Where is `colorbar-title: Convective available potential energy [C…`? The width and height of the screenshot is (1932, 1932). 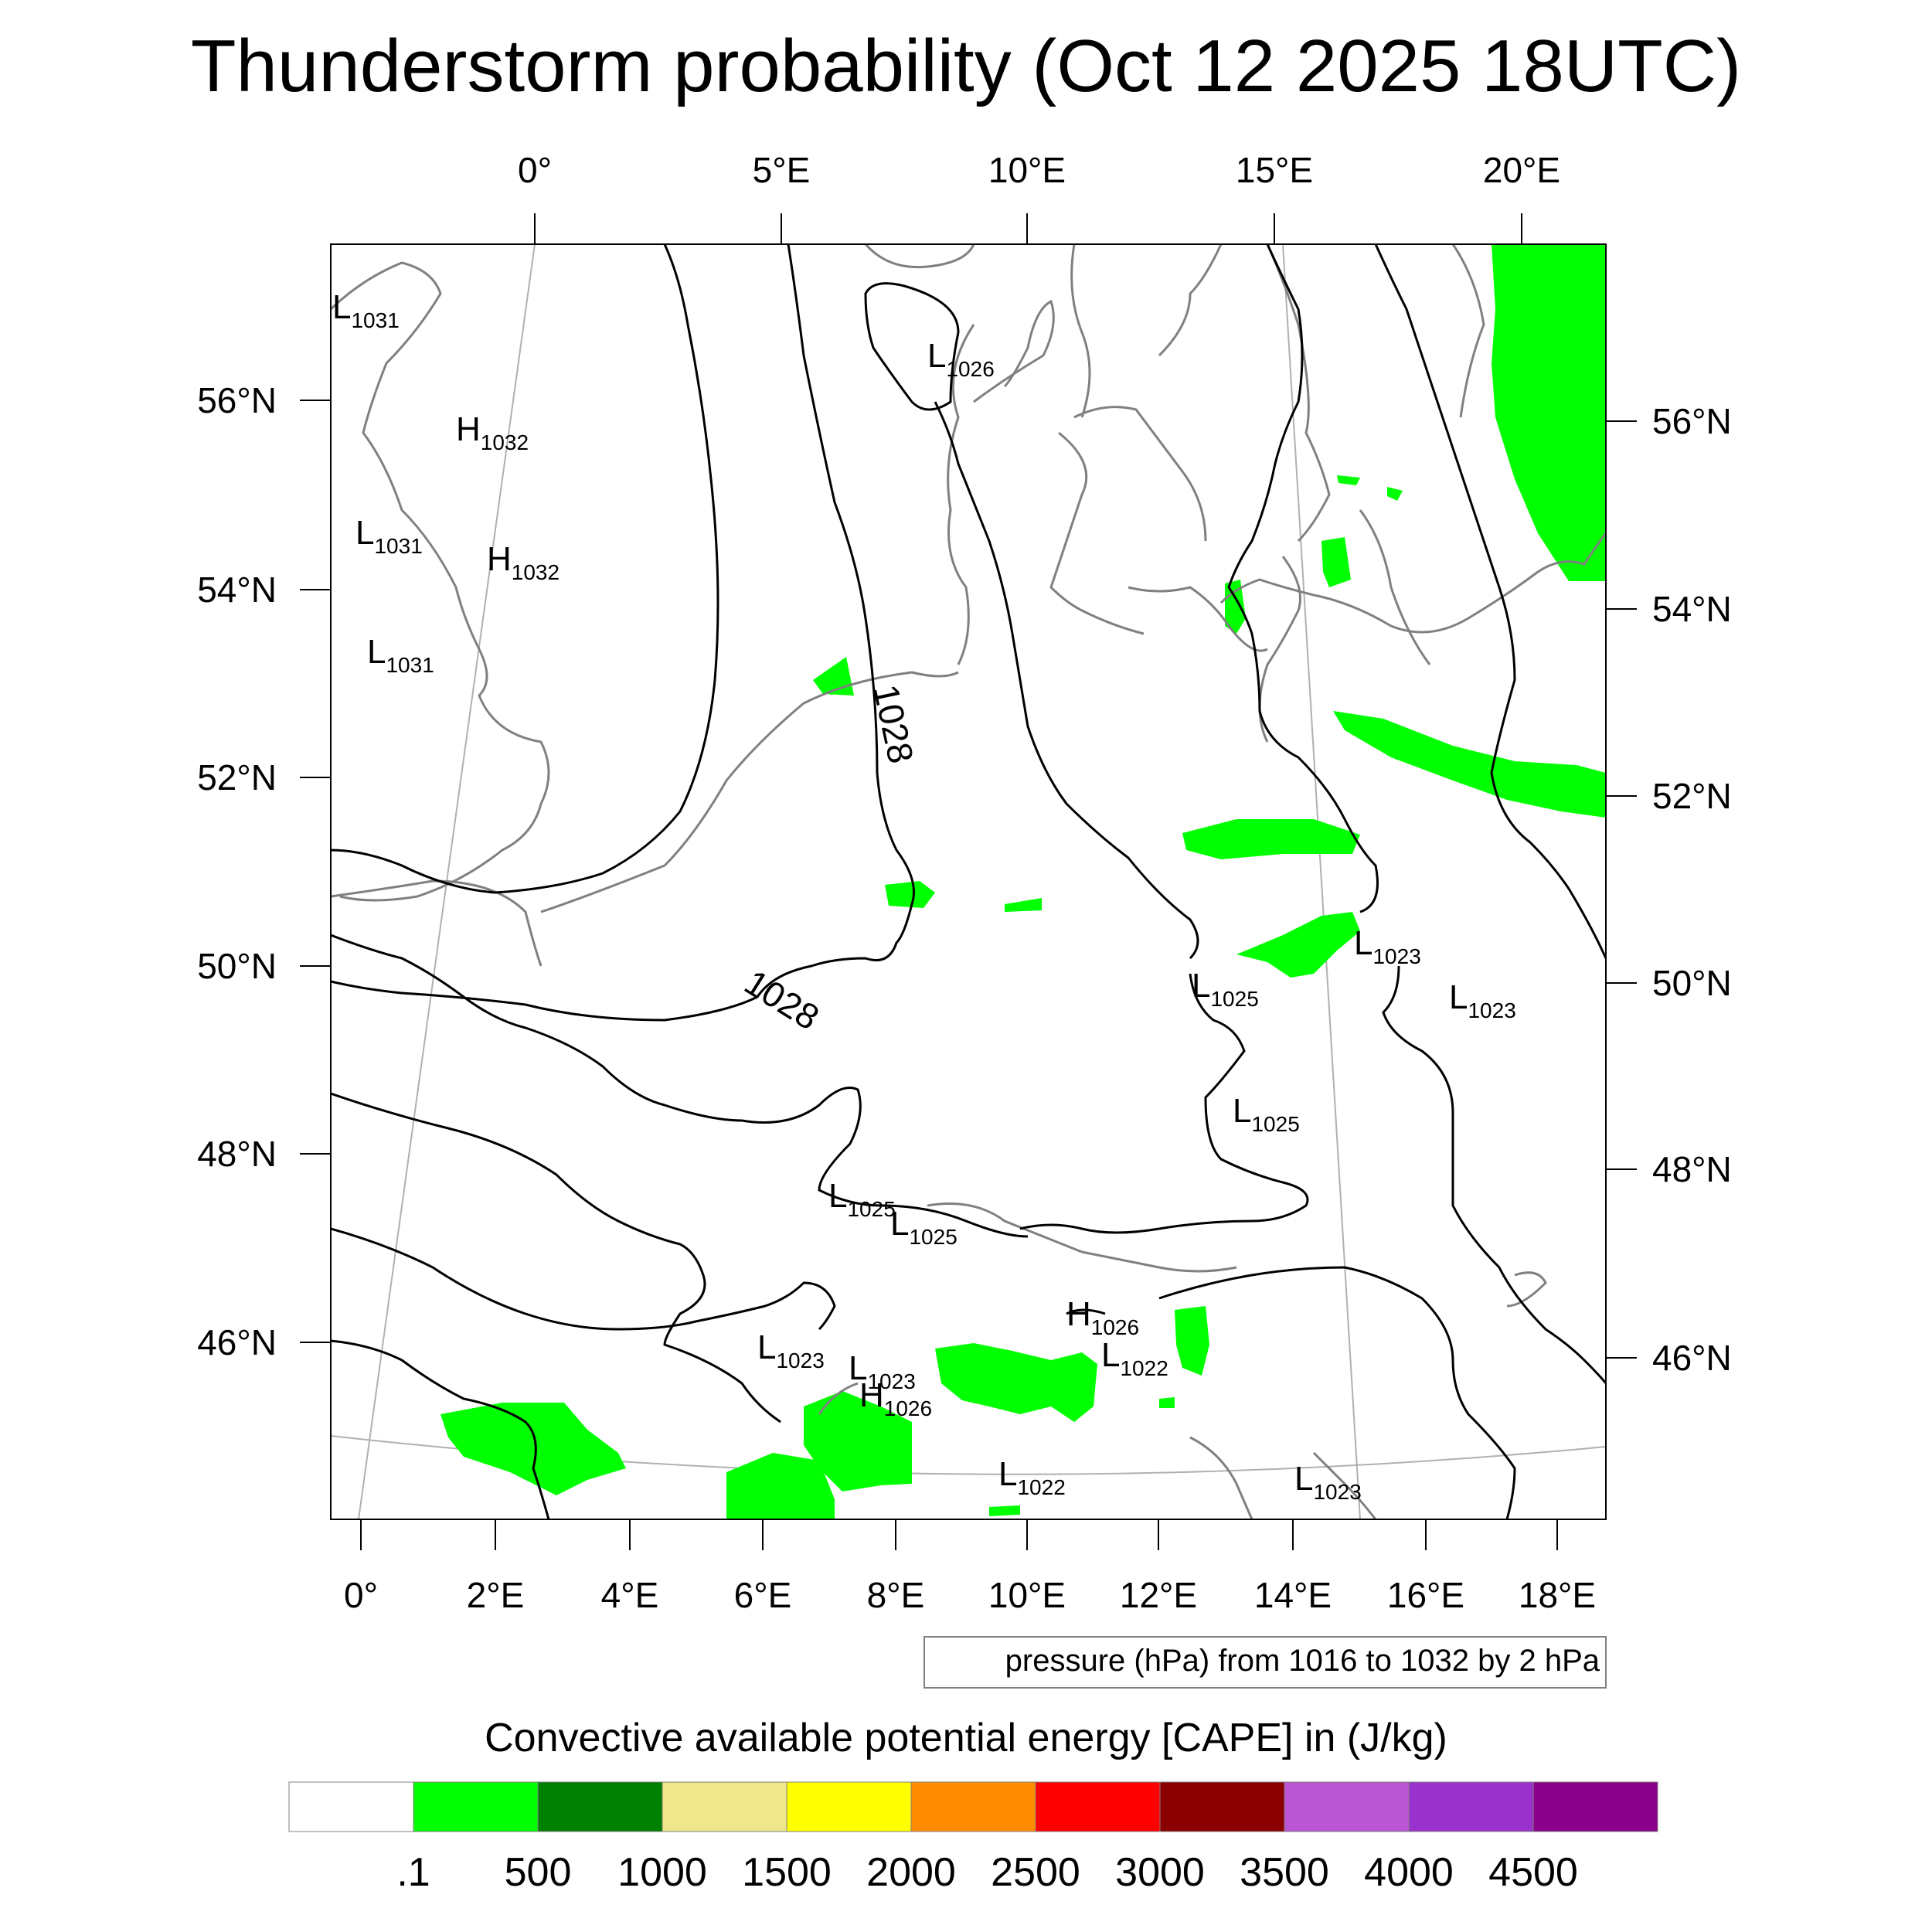 colorbar-title: Convective available potential energy [C… is located at coordinates (966, 1738).